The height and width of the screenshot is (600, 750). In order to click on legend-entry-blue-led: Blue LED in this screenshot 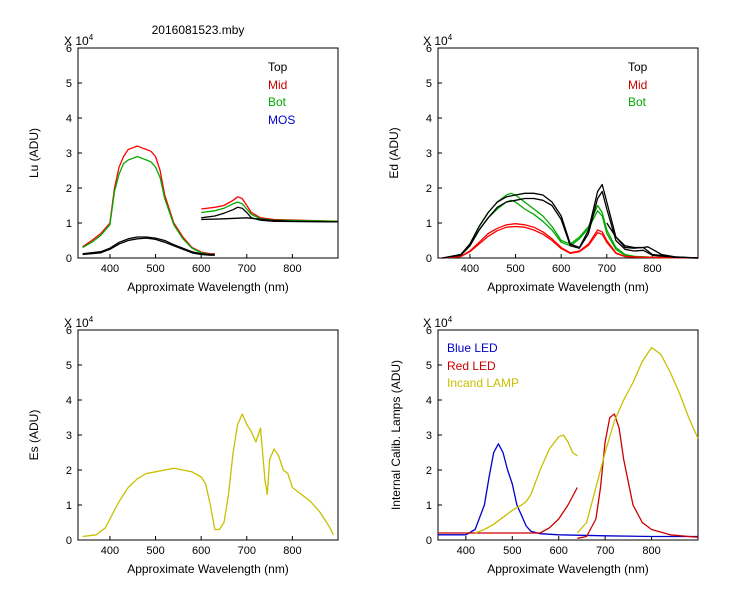, I will do `click(472, 348)`.